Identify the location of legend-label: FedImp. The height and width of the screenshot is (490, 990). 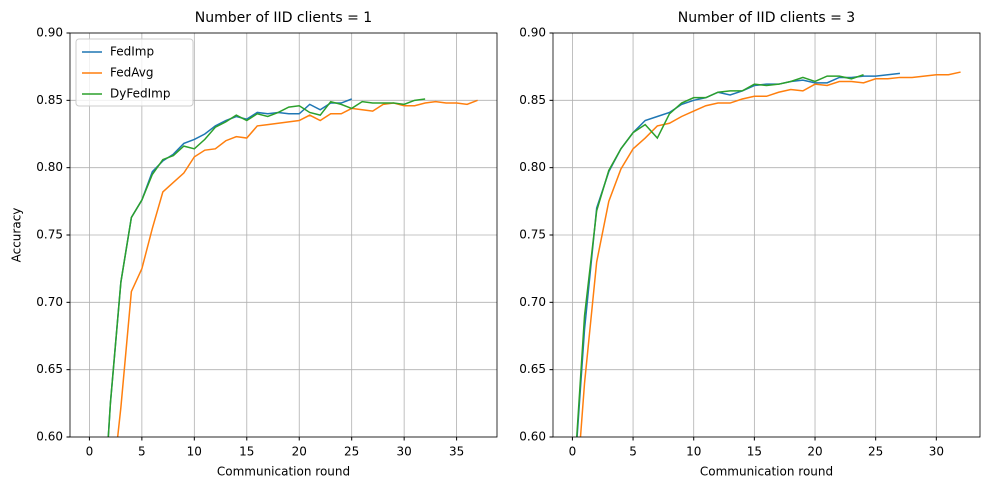
(132, 52).